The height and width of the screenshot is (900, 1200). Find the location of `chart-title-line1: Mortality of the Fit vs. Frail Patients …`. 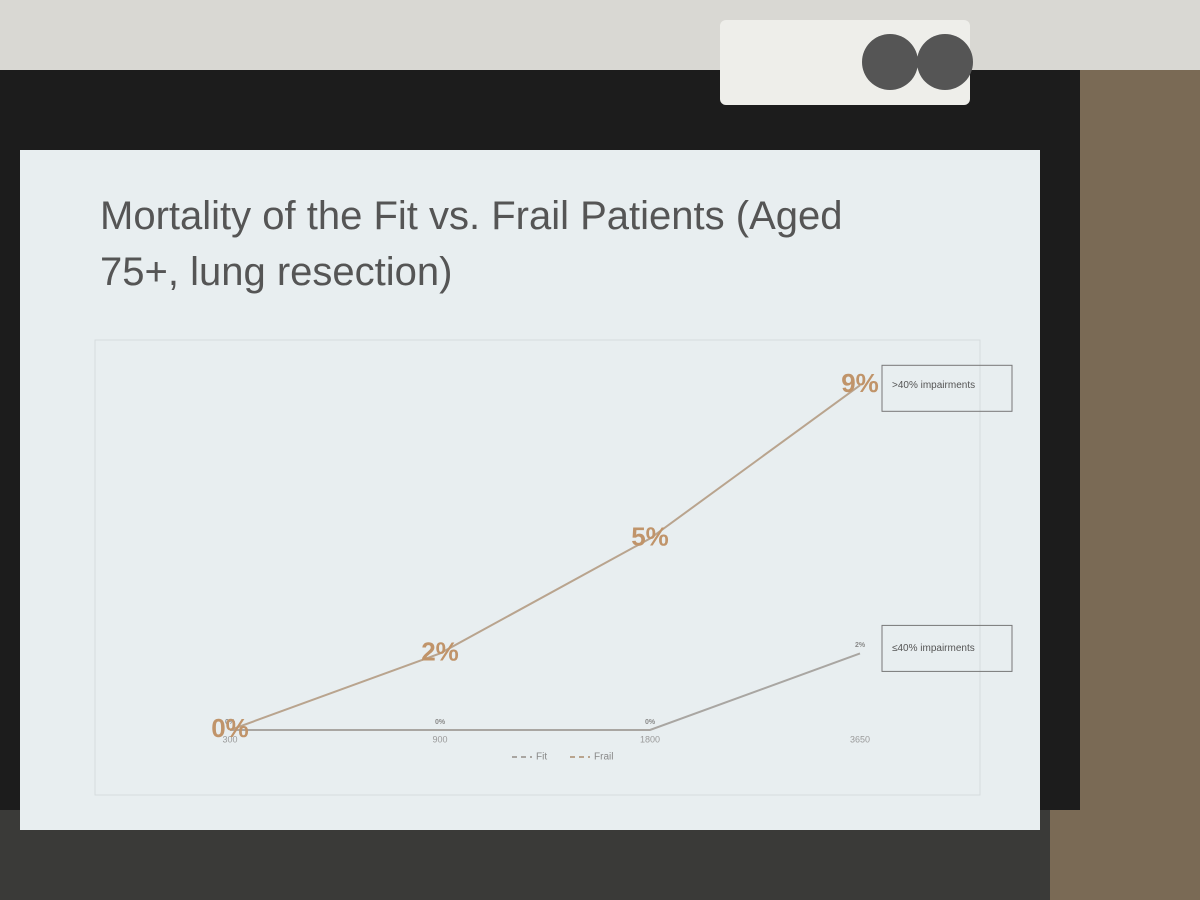

chart-title-line1: Mortality of the Fit vs. Frail Patients … is located at coordinates (471, 244).